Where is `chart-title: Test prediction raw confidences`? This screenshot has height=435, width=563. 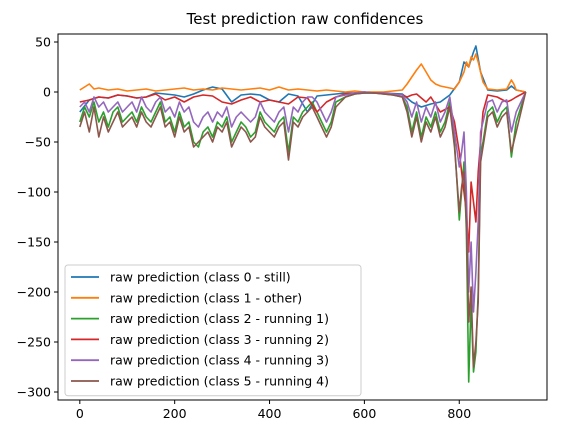 chart-title: Test prediction raw confidences is located at coordinates (305, 19).